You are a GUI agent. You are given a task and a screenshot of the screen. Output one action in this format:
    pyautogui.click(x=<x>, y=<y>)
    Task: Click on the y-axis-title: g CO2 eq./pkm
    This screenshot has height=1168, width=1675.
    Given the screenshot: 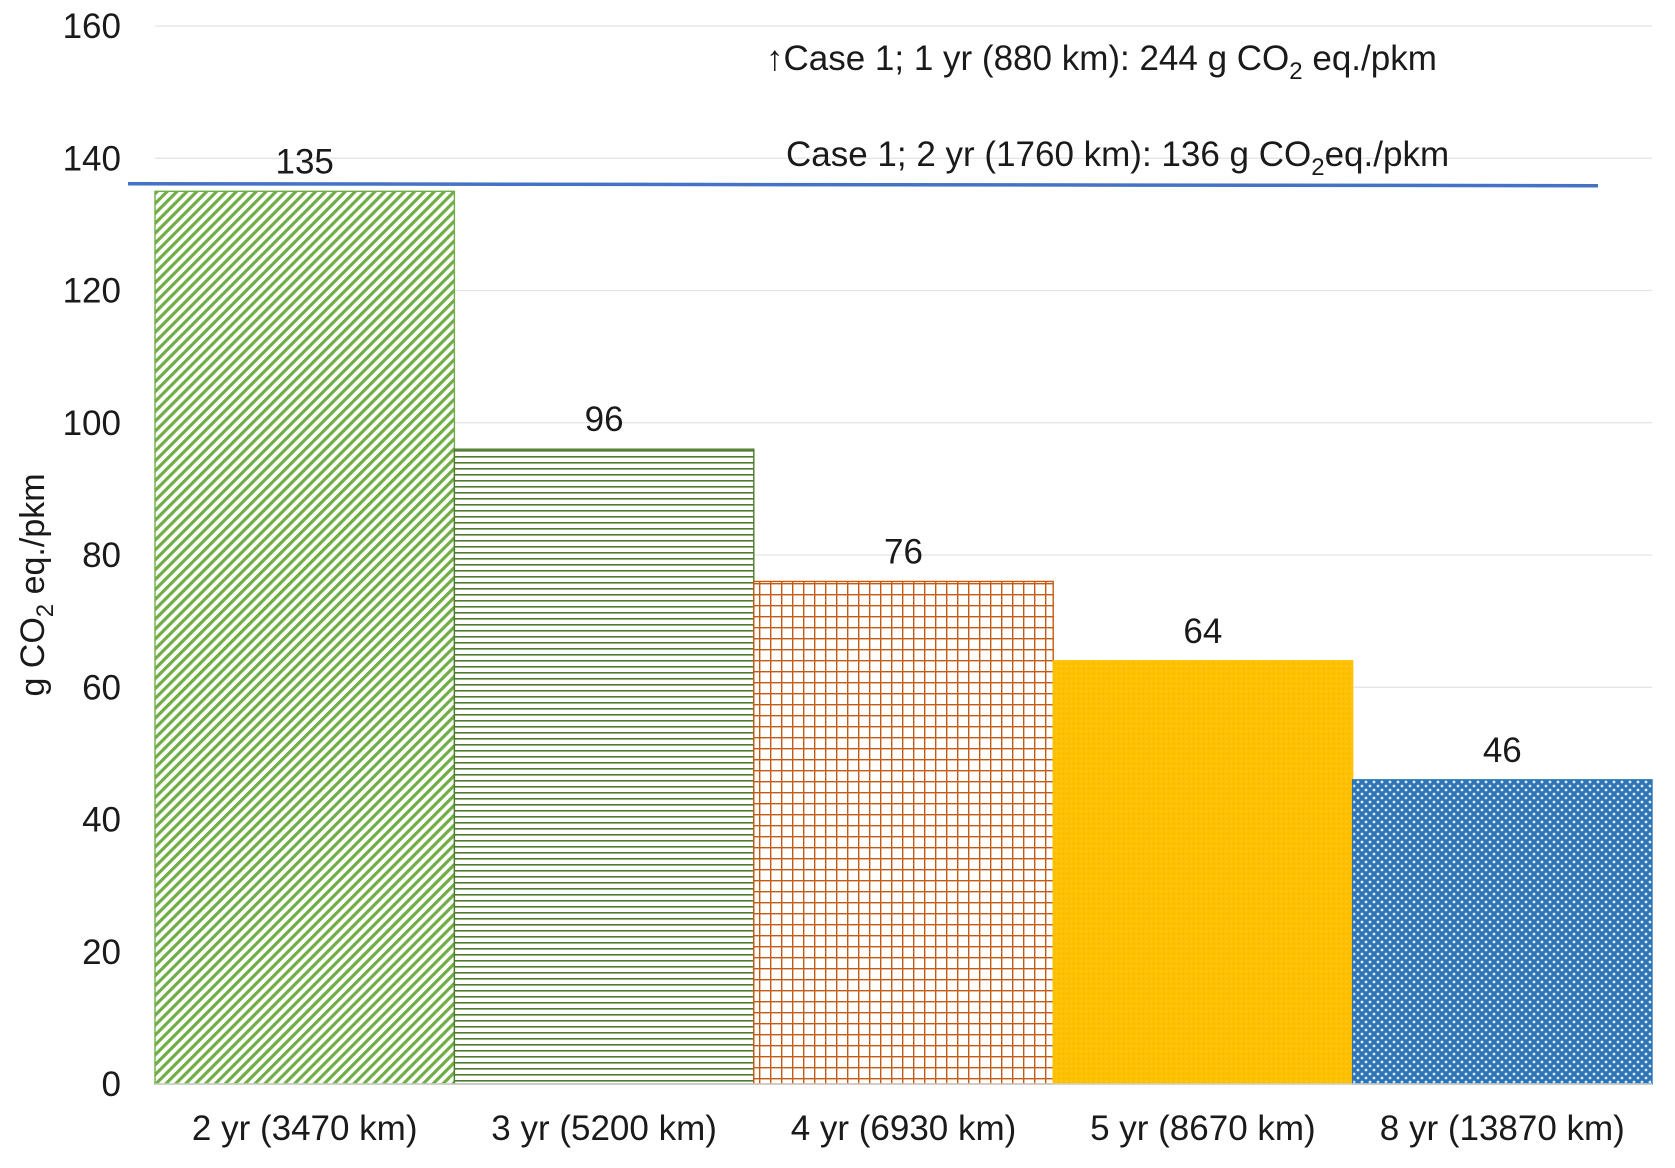 What is the action you would take?
    pyautogui.click(x=36, y=584)
    